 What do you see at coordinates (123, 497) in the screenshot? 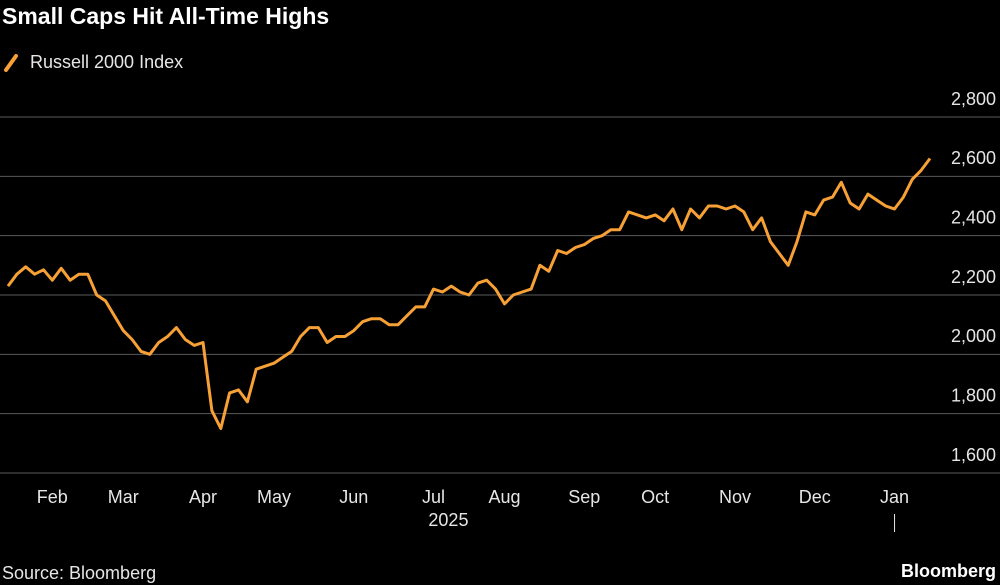
I see `x-tick-label: Mar` at bounding box center [123, 497].